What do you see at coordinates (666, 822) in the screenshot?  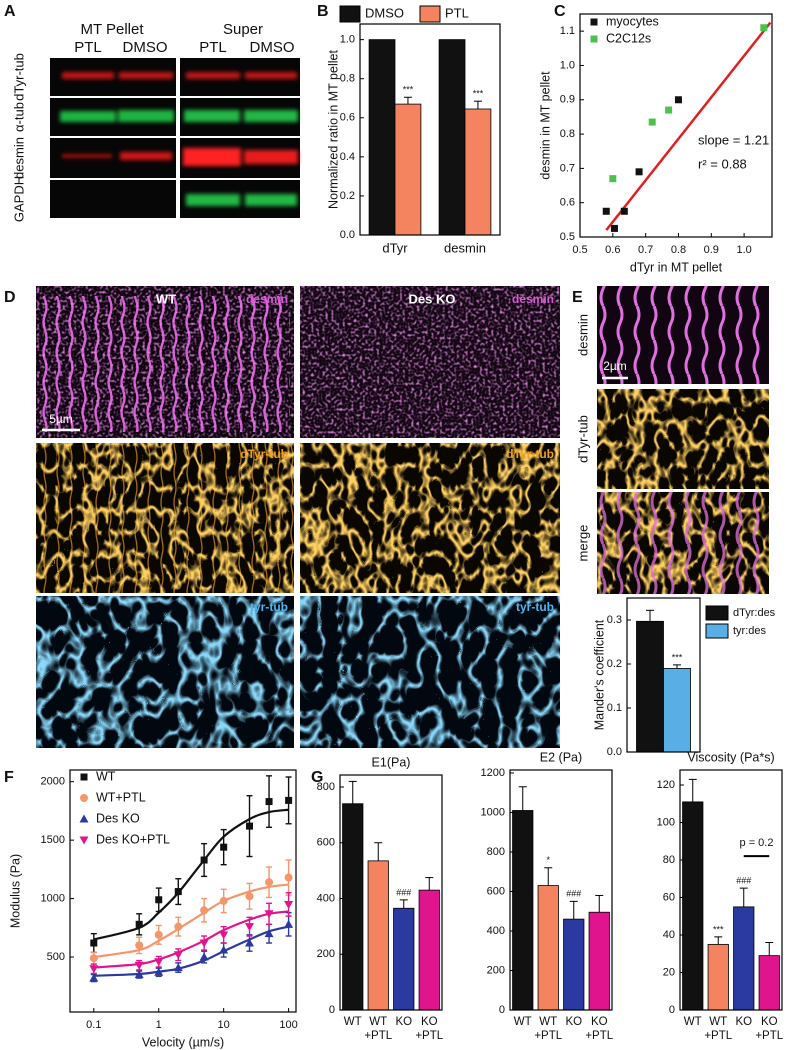 I see `y-tick-label: 100` at bounding box center [666, 822].